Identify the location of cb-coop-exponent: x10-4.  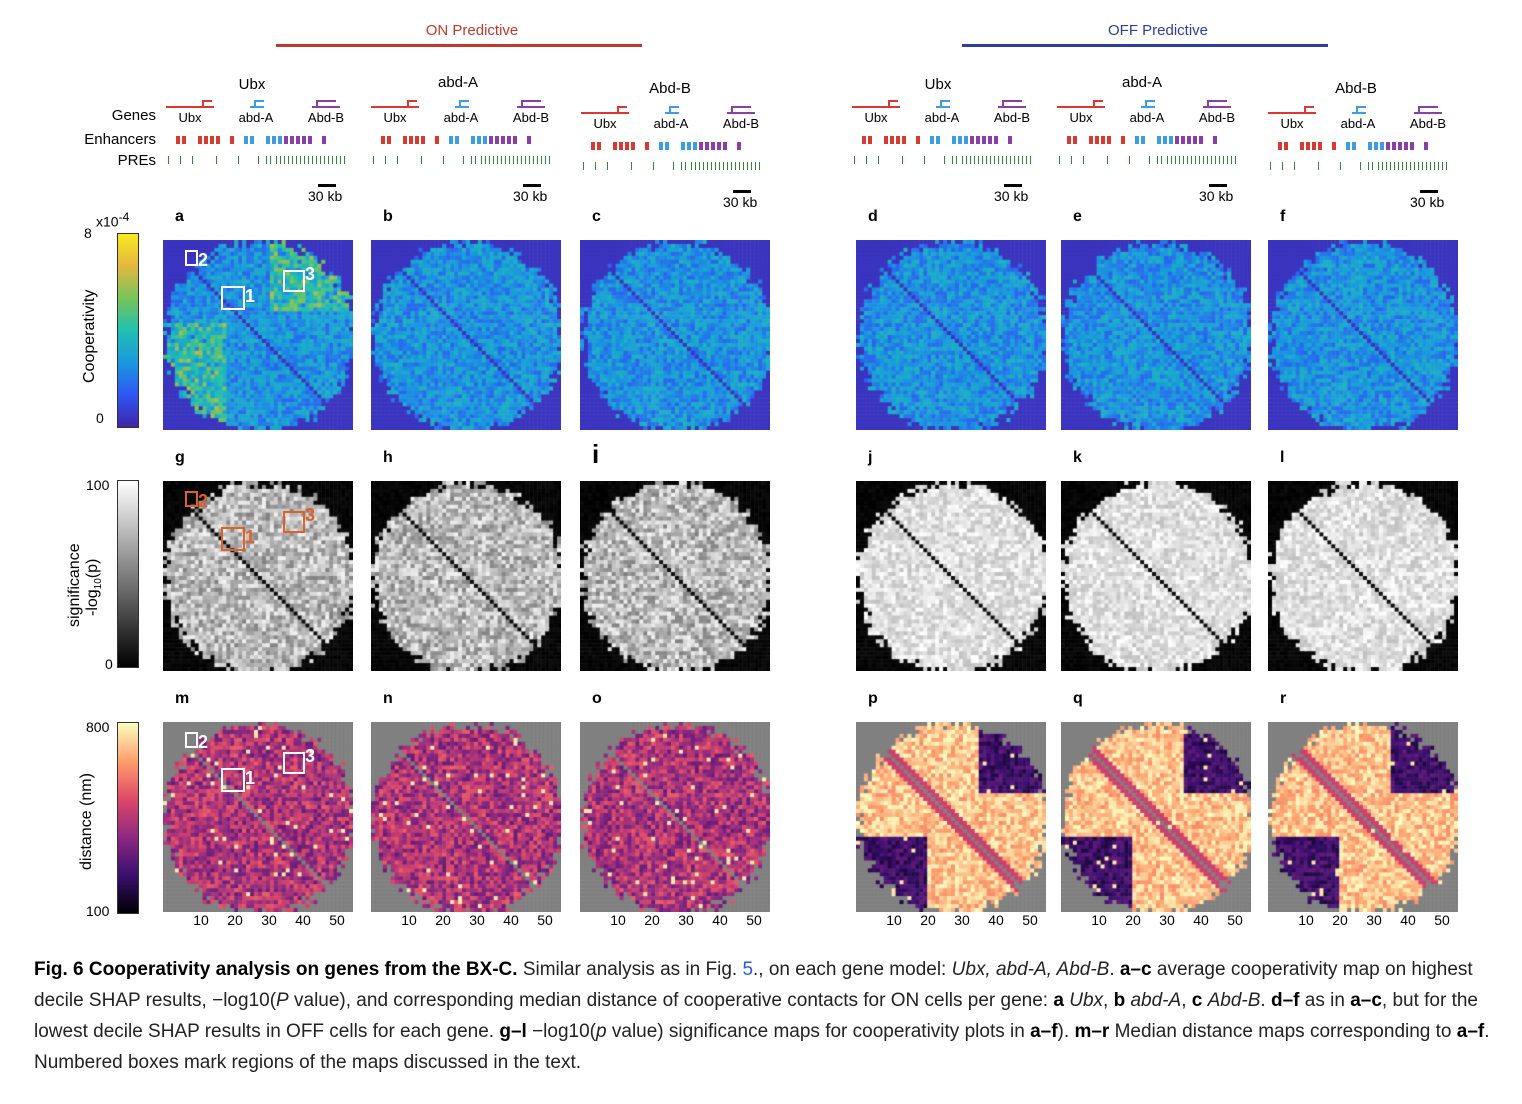
(113, 220).